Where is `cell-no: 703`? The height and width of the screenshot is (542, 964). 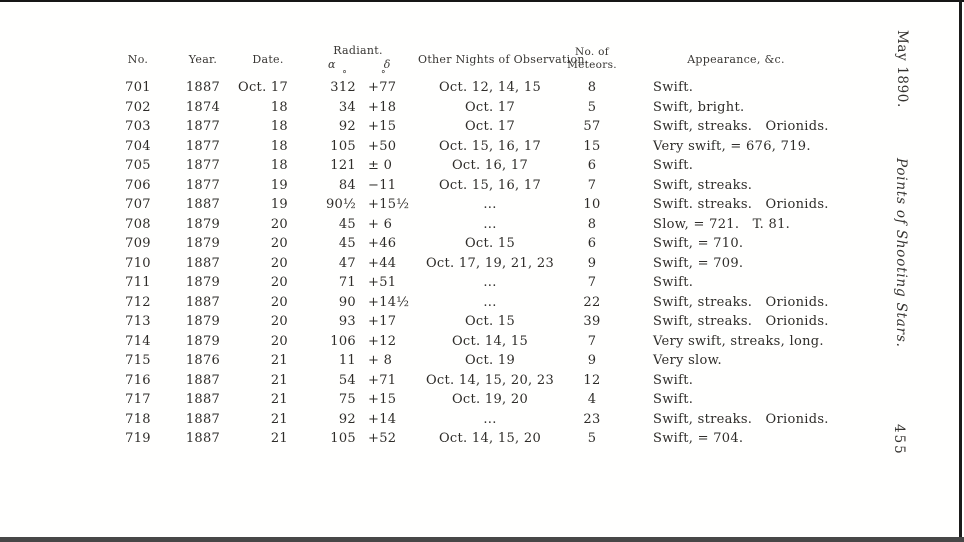 cell-no: 703 is located at coordinates (138, 126).